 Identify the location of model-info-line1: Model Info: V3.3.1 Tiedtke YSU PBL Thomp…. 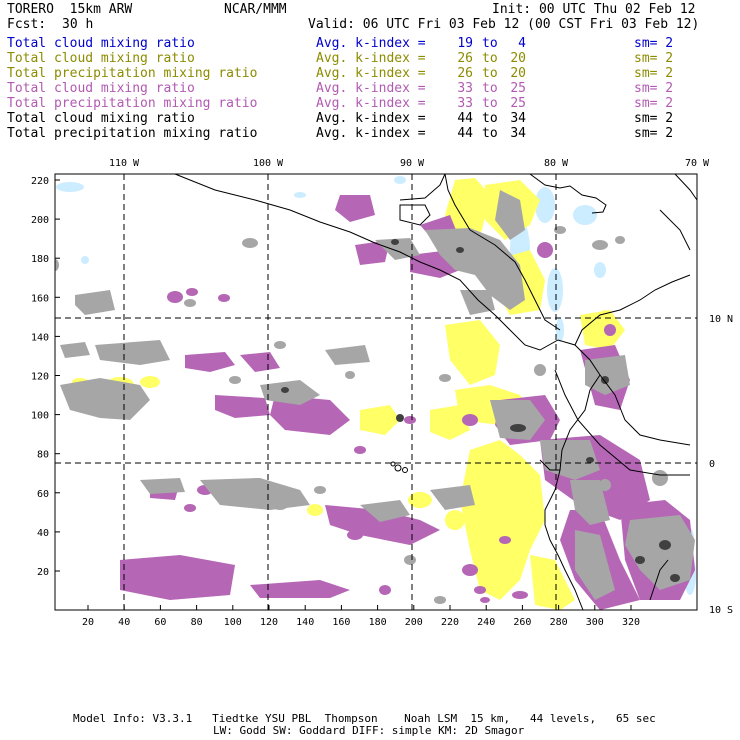
(364, 718).